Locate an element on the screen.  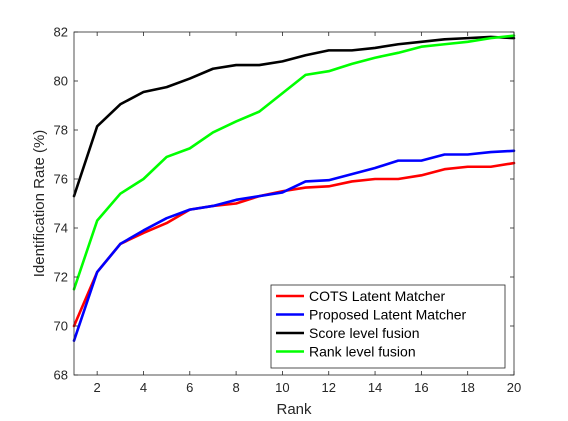
x-tick-label: 6 is located at coordinates (189, 387).